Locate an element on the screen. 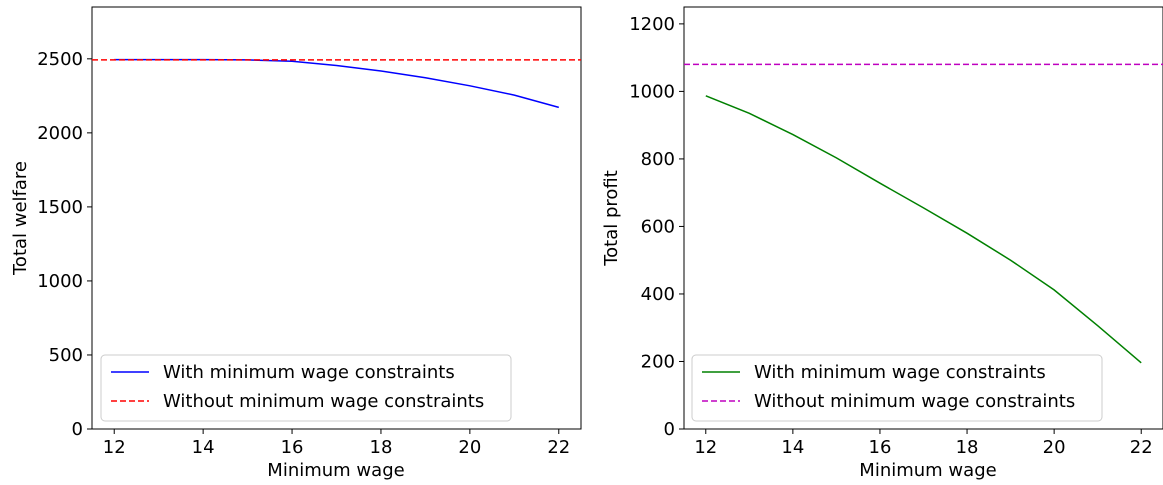 The image size is (1163, 485). profit-ytick-label: 1200 is located at coordinates (652, 24).